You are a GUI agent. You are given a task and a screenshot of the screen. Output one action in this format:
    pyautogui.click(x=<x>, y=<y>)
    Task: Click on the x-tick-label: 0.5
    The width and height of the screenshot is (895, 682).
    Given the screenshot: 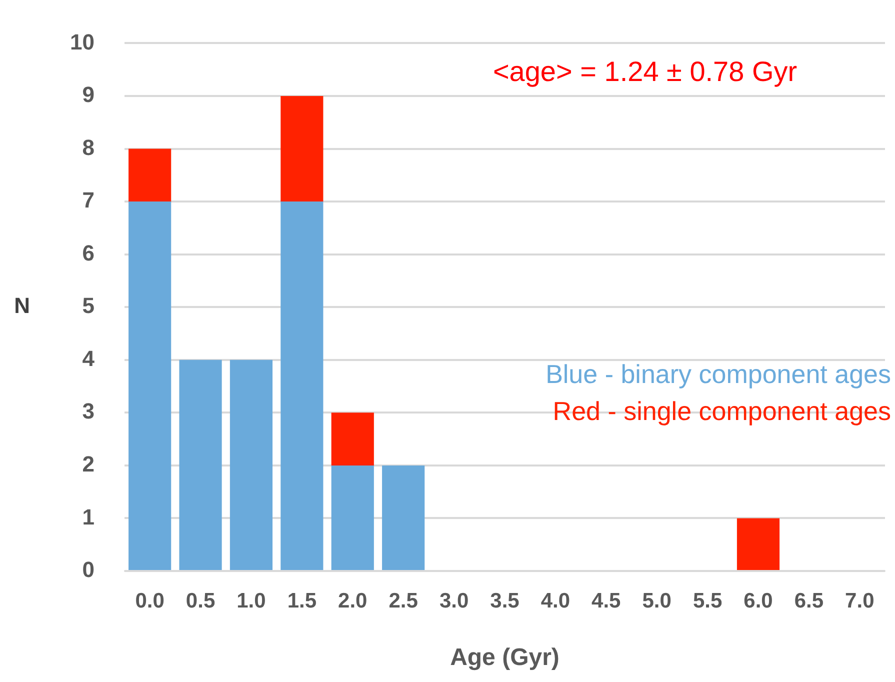 What is the action you would take?
    pyautogui.click(x=201, y=600)
    